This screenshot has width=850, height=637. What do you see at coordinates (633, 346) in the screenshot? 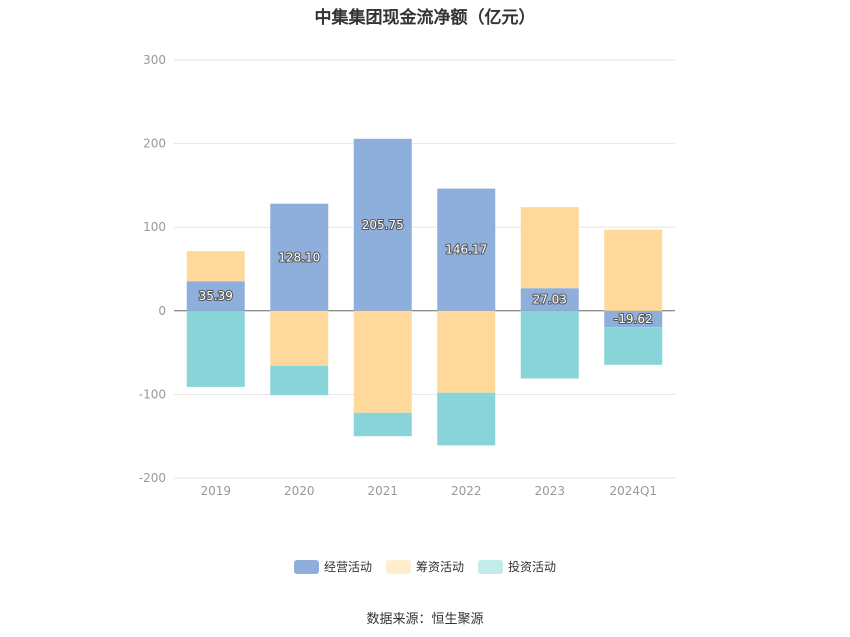
I see `bar-2-2024Q1` at bounding box center [633, 346].